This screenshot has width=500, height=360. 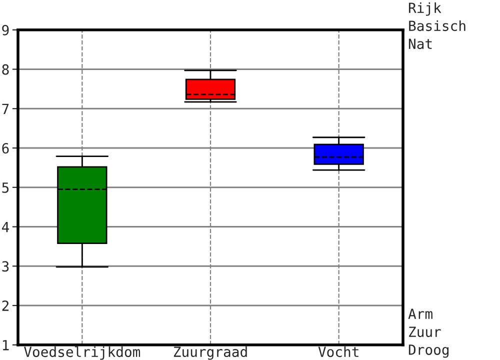 What do you see at coordinates (5, 148) in the screenshot?
I see `y-tick-label: 6` at bounding box center [5, 148].